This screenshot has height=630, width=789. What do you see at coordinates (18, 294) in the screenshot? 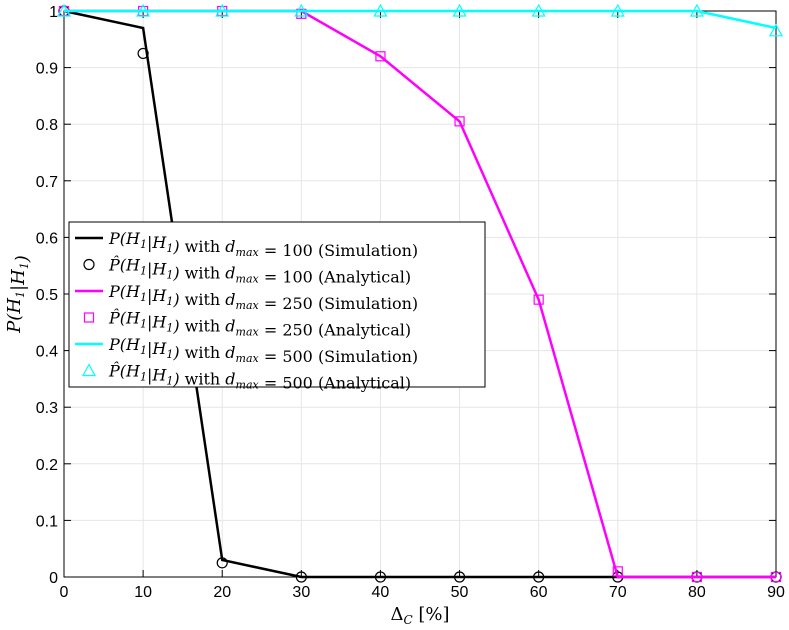
I see `y-axis-label: P(H1|H1)` at bounding box center [18, 294].